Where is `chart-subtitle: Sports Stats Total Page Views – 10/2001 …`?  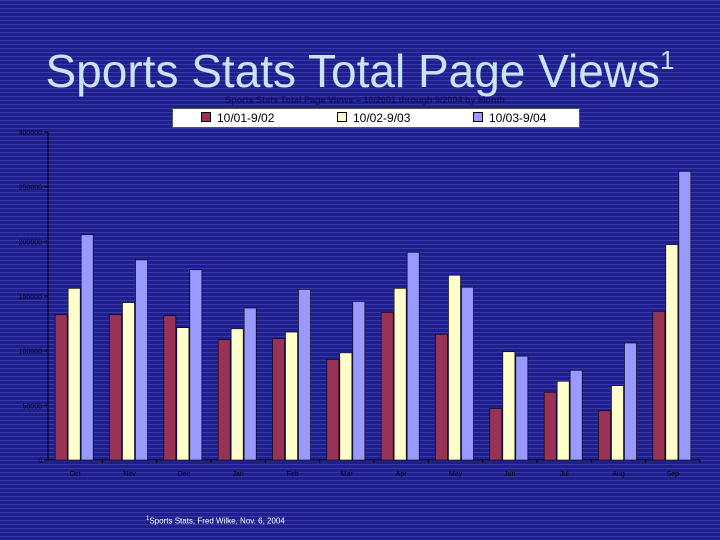 chart-subtitle: Sports Stats Total Page Views – 10/2001 … is located at coordinates (365, 100).